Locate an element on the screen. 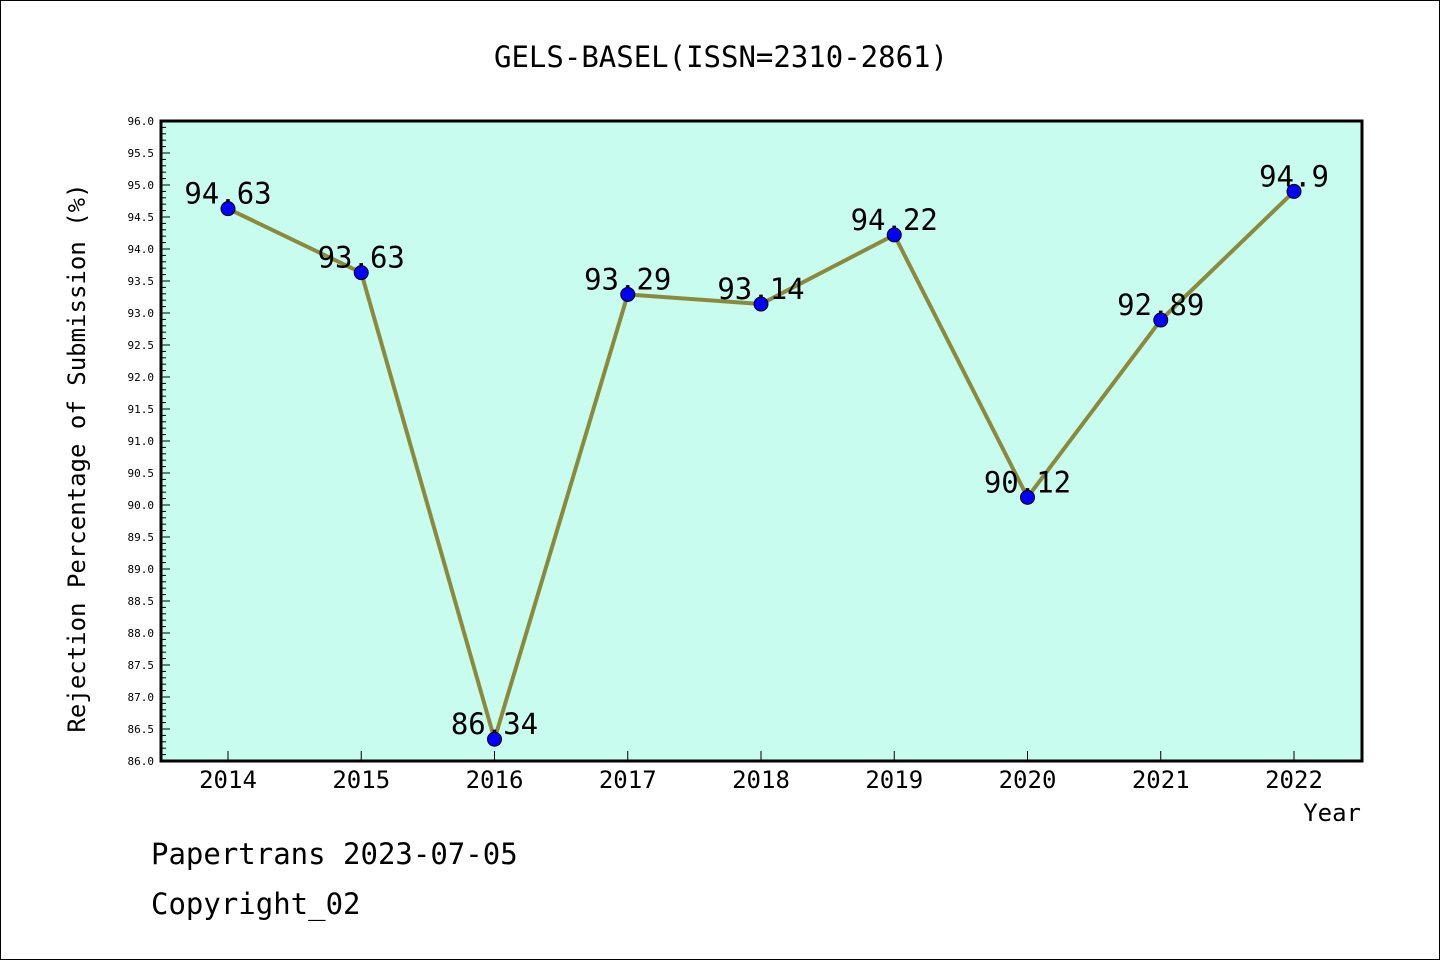  y-tick-label: 94.5 is located at coordinates (141, 217).